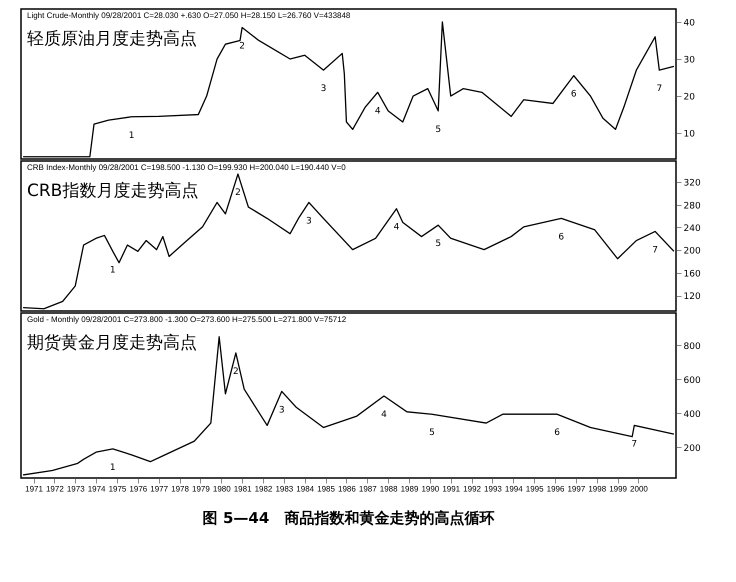  What do you see at coordinates (201, 489) in the screenshot?
I see `x-tick-label: 1979` at bounding box center [201, 489].